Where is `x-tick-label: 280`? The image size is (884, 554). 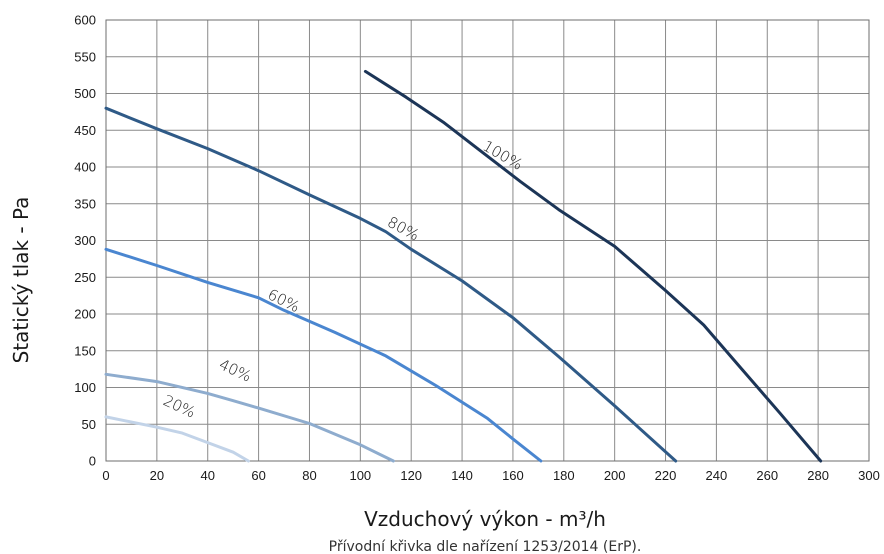
x-tick-label: 280 is located at coordinates (818, 475).